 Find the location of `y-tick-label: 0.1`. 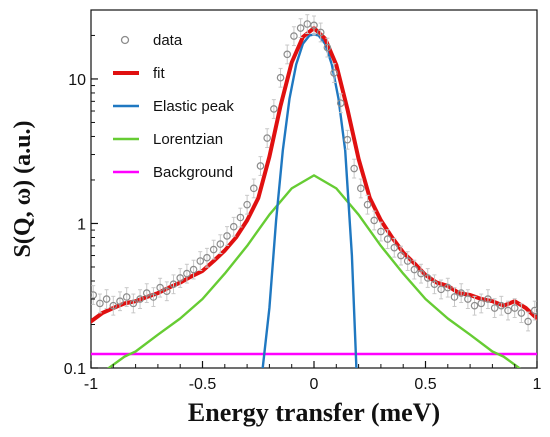

y-tick-label: 0.1 is located at coordinates (75, 369).